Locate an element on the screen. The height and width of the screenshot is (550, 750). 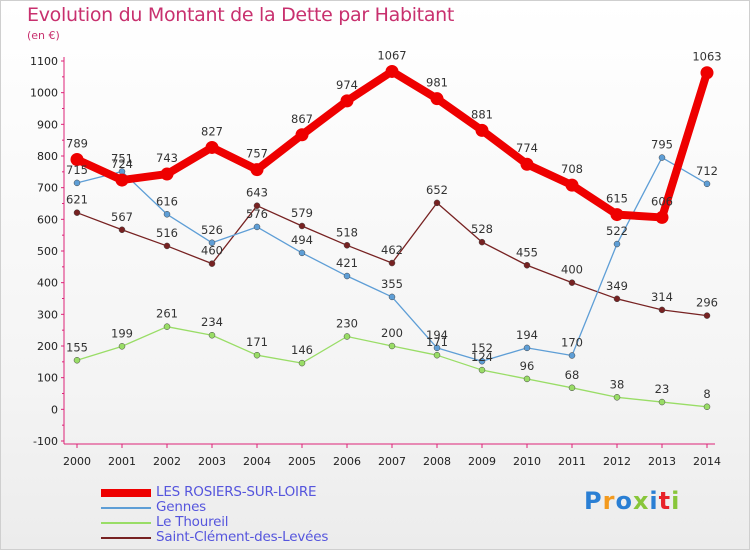
data-label-le-thoureil: 96 is located at coordinates (527, 366).